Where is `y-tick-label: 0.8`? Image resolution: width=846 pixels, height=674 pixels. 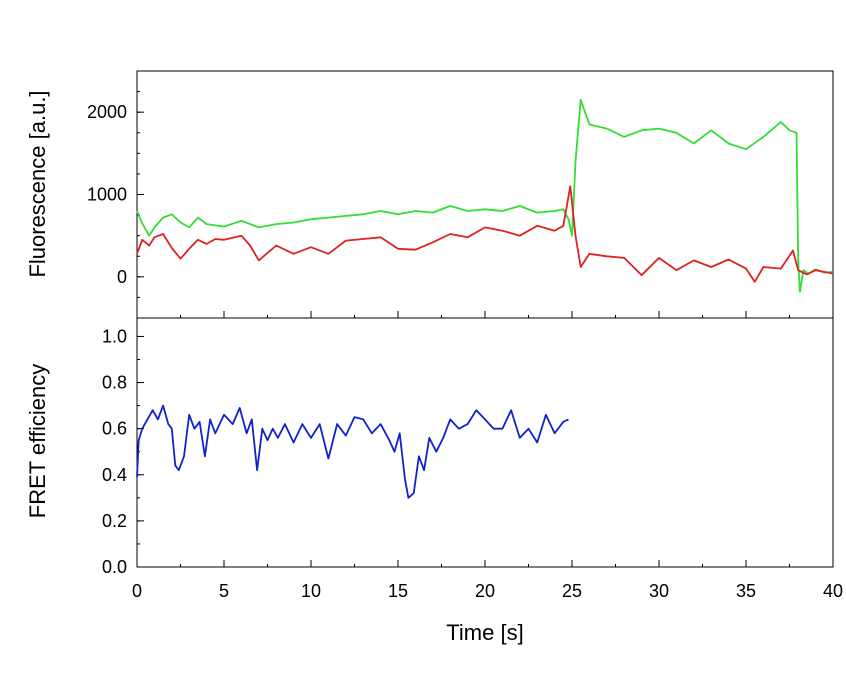
y-tick-label: 0.8 is located at coordinates (114, 383).